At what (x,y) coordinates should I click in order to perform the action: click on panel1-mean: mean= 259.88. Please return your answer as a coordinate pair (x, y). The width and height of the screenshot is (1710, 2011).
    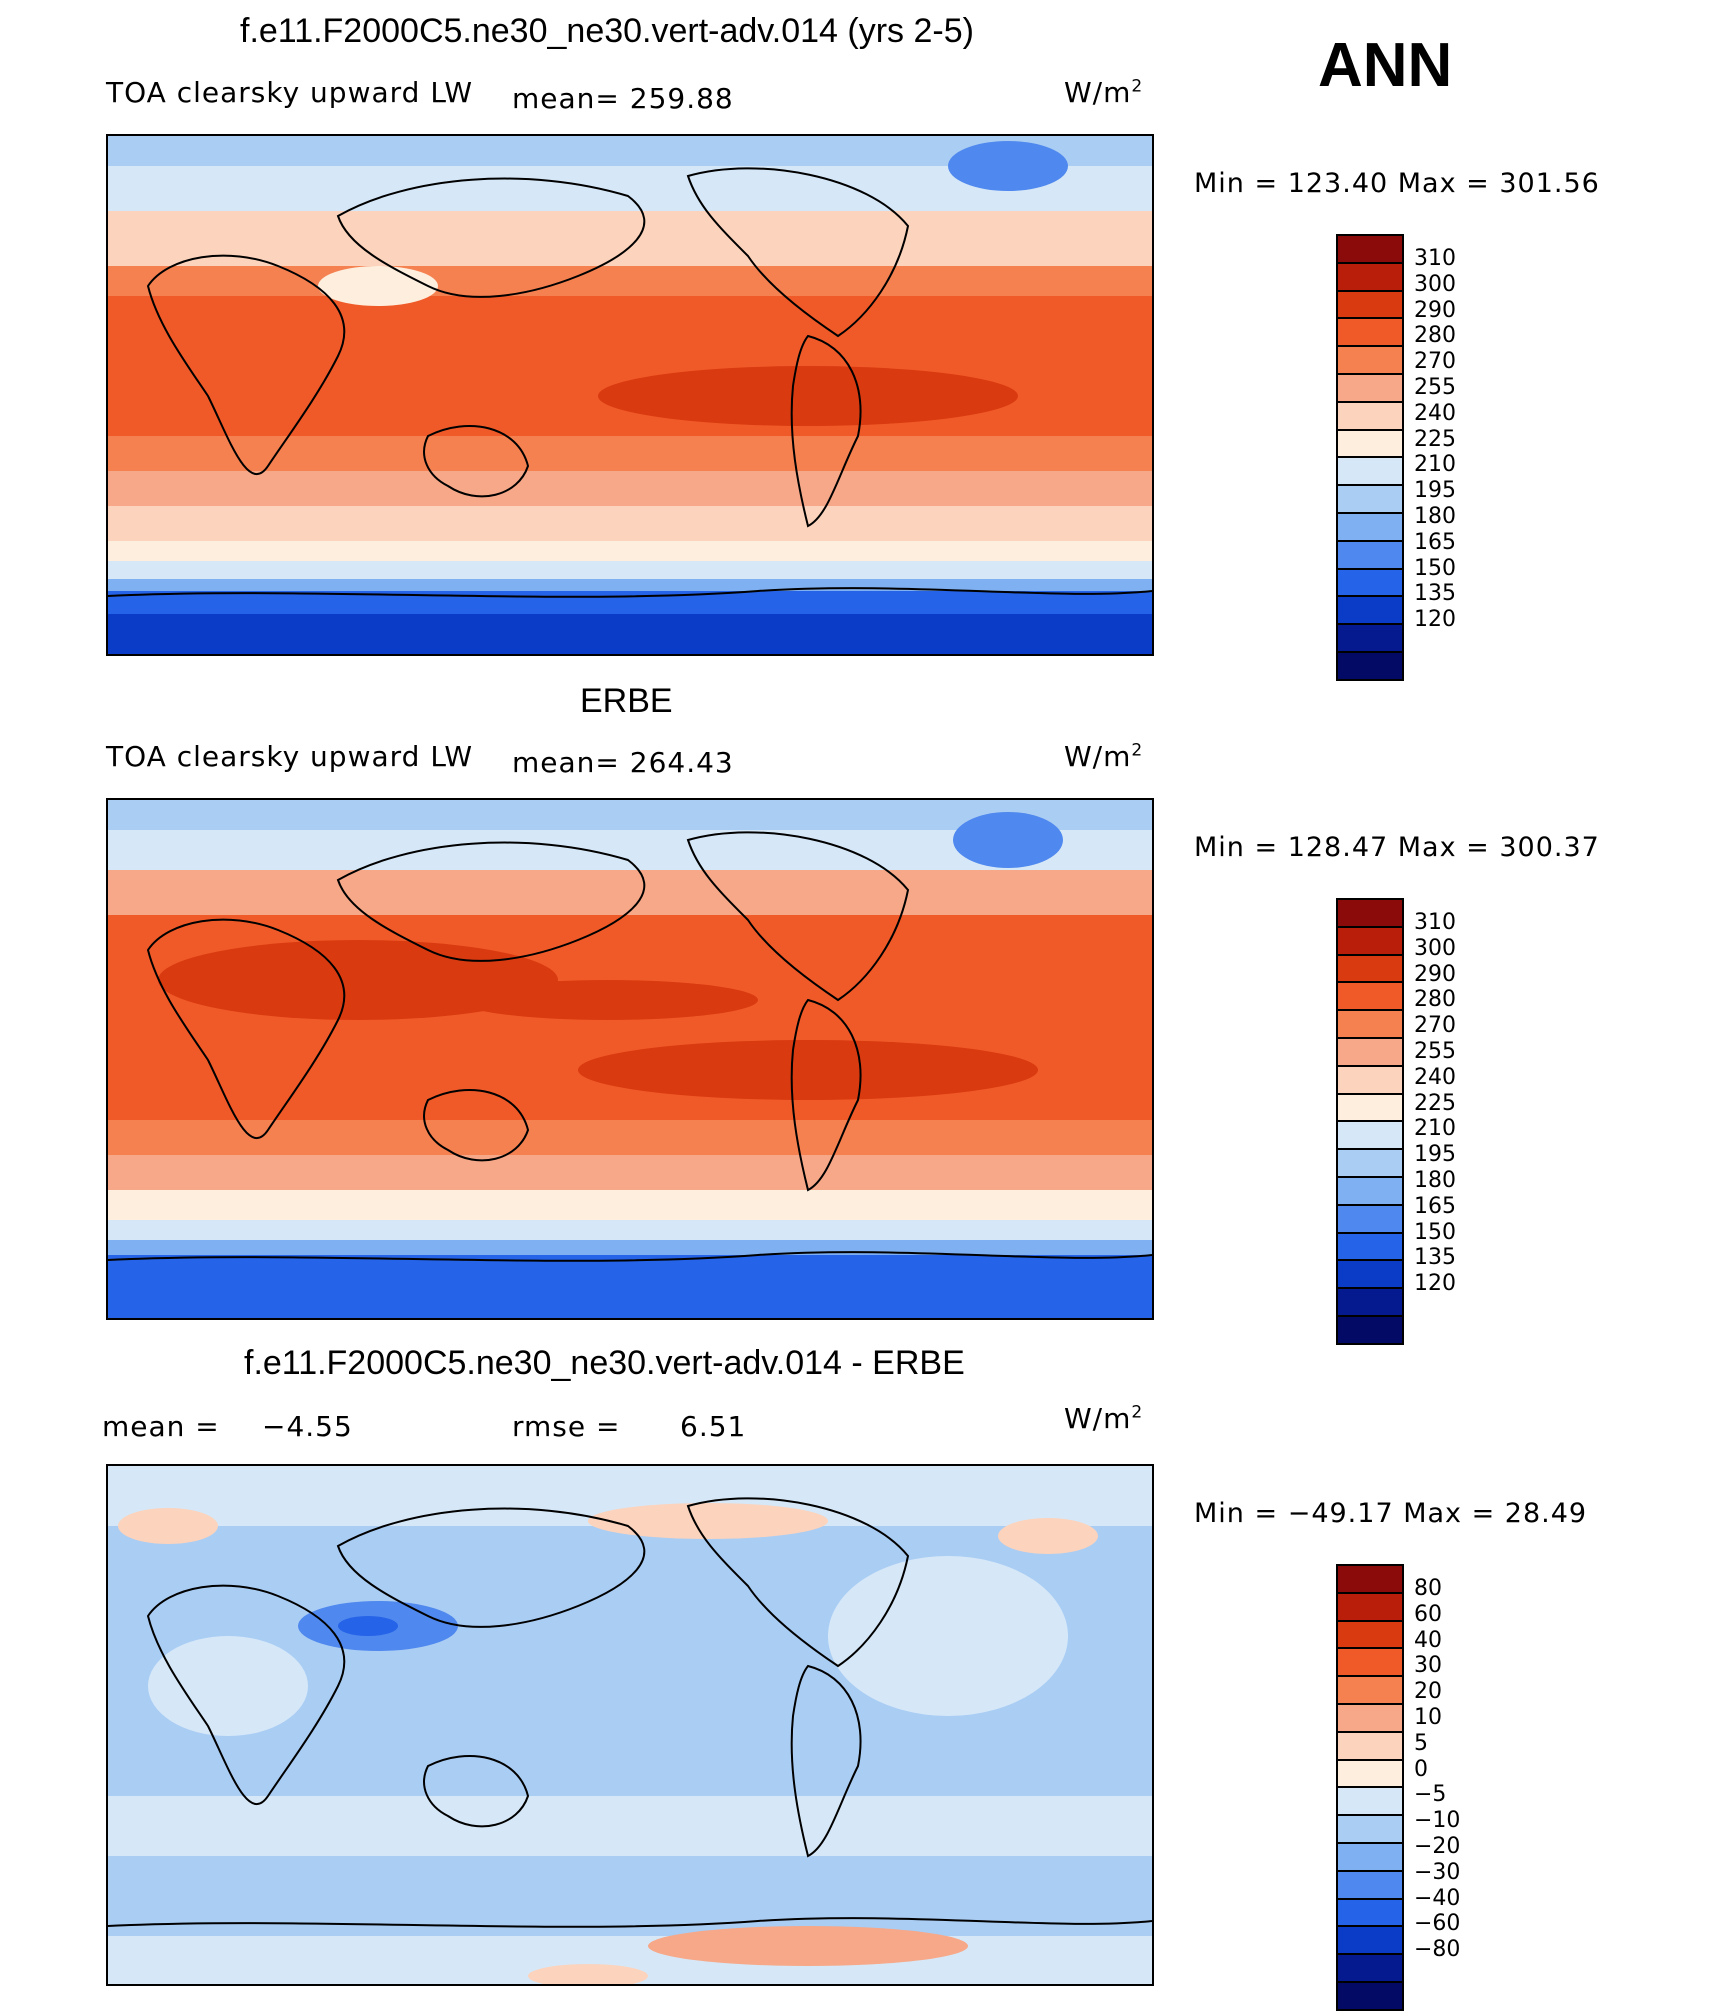
    Looking at the image, I should click on (623, 98).